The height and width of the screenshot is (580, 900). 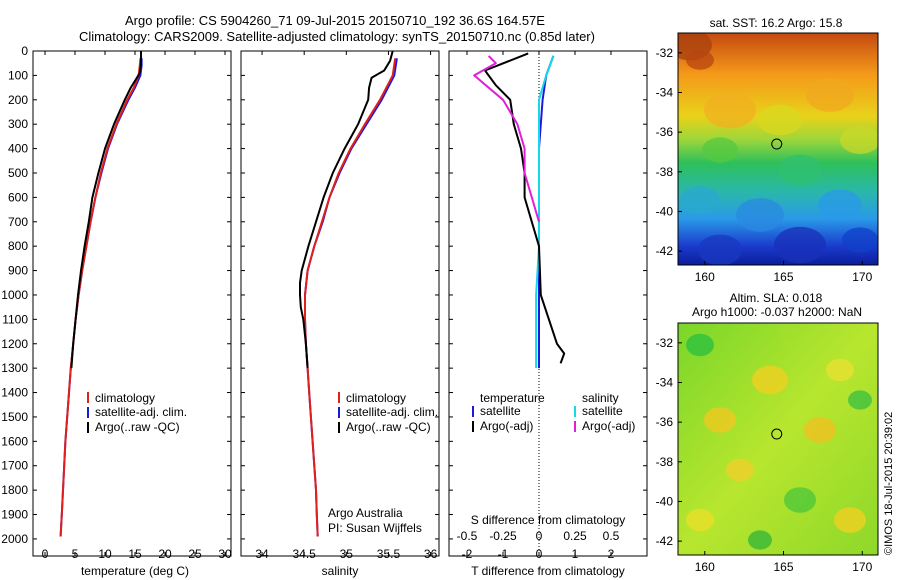 What do you see at coordinates (539, 554) in the screenshot?
I see `x-tick-label: 0` at bounding box center [539, 554].